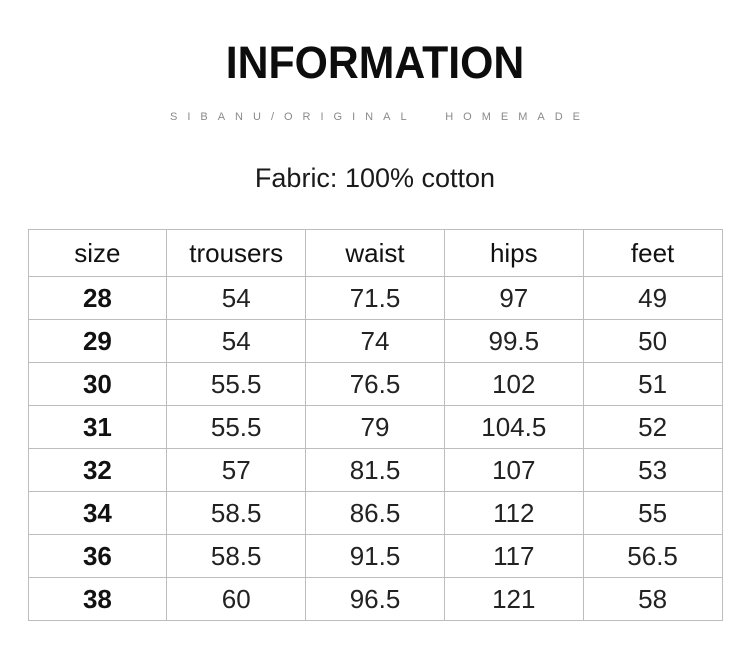 Image resolution: width=750 pixels, height=671 pixels. I want to click on size-cell: 31, so click(97, 427).